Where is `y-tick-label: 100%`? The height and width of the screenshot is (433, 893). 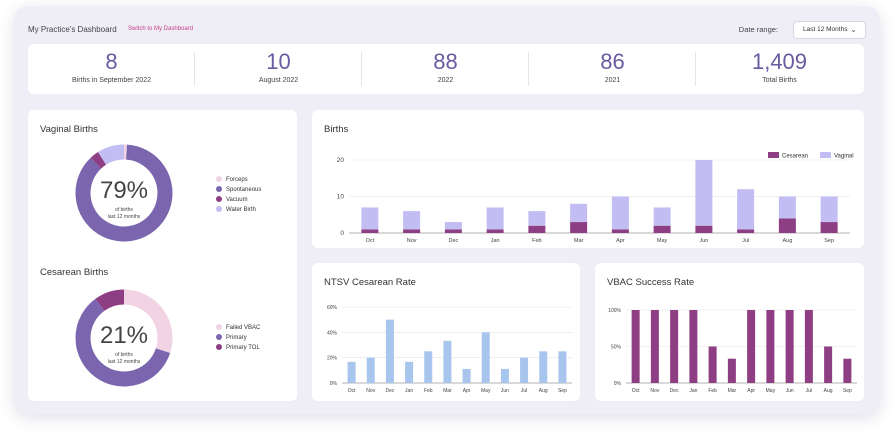
y-tick-label: 100% is located at coordinates (614, 311).